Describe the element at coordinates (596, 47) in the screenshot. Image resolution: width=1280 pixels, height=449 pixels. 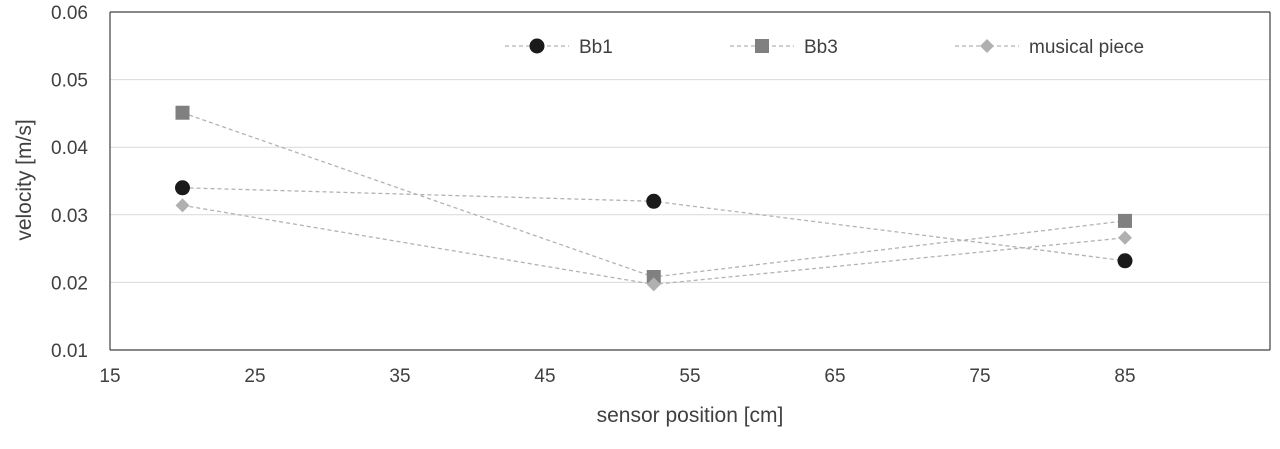
I see `legend-label: Bb1` at that location.